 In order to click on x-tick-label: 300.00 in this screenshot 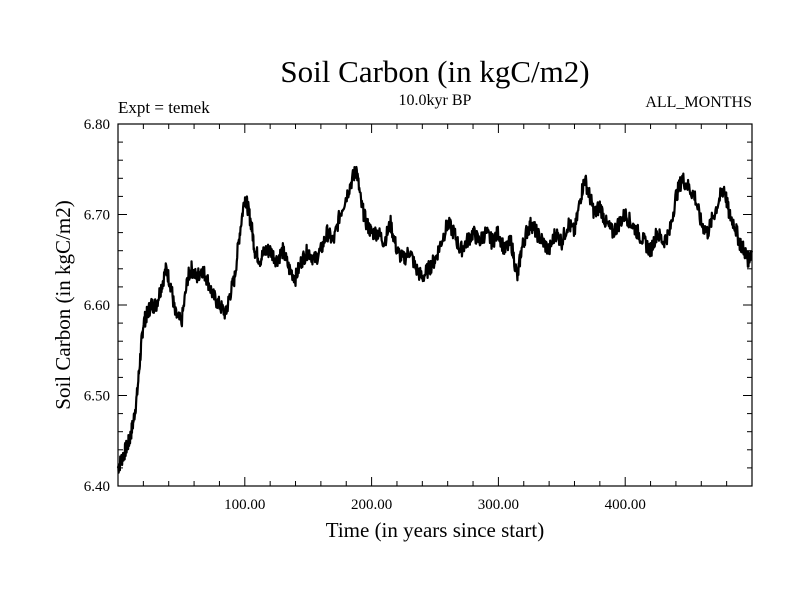, I will do `click(498, 505)`.